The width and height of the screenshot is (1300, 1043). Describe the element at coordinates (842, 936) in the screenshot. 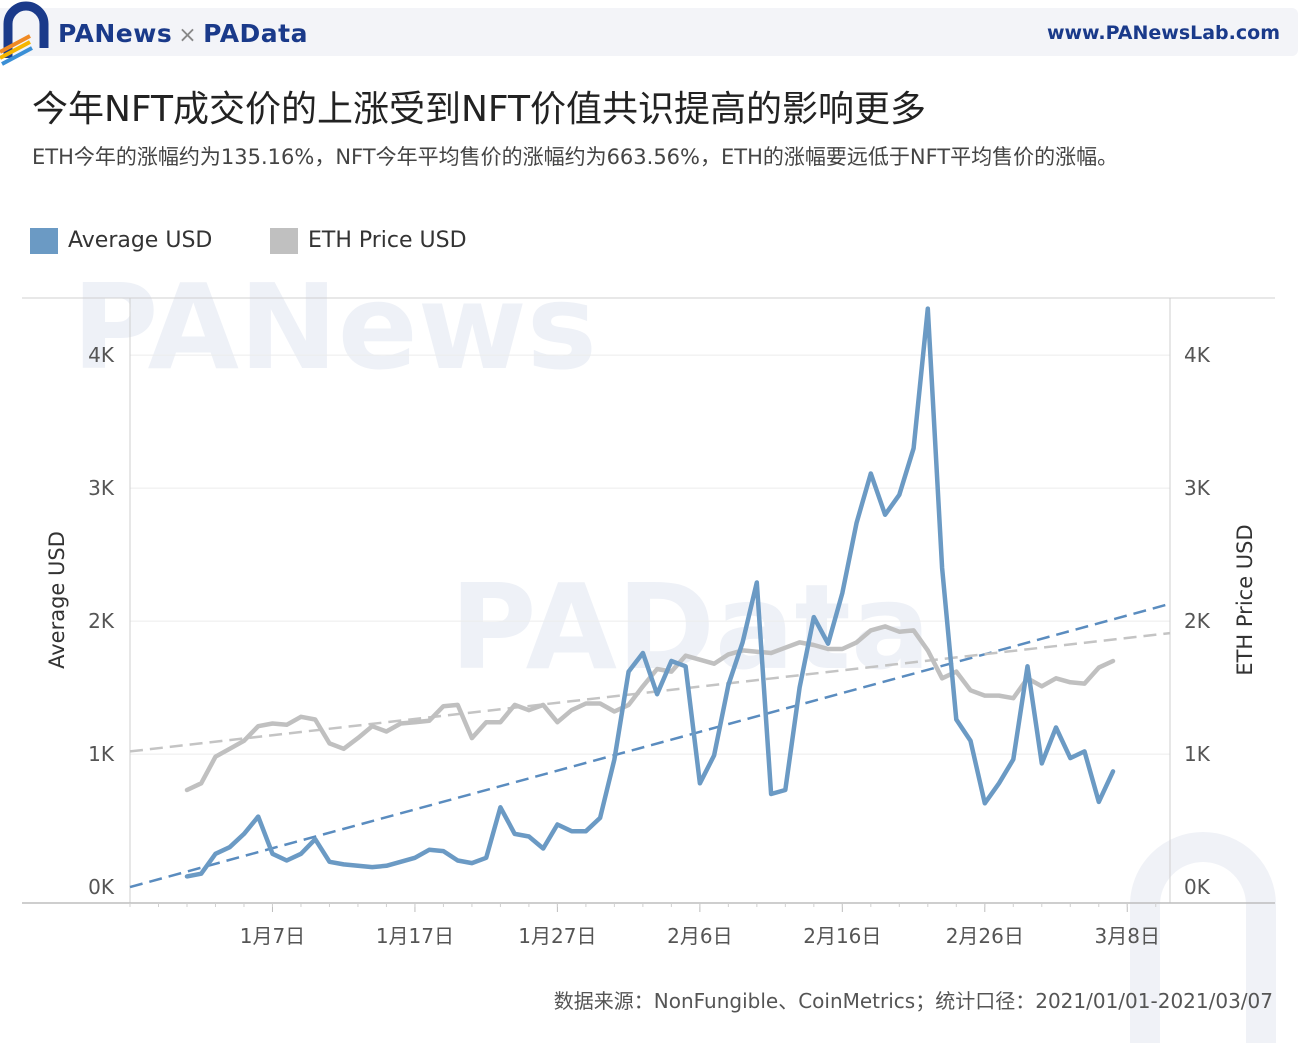

I see `x-tick-label-4: 2月16日` at that location.